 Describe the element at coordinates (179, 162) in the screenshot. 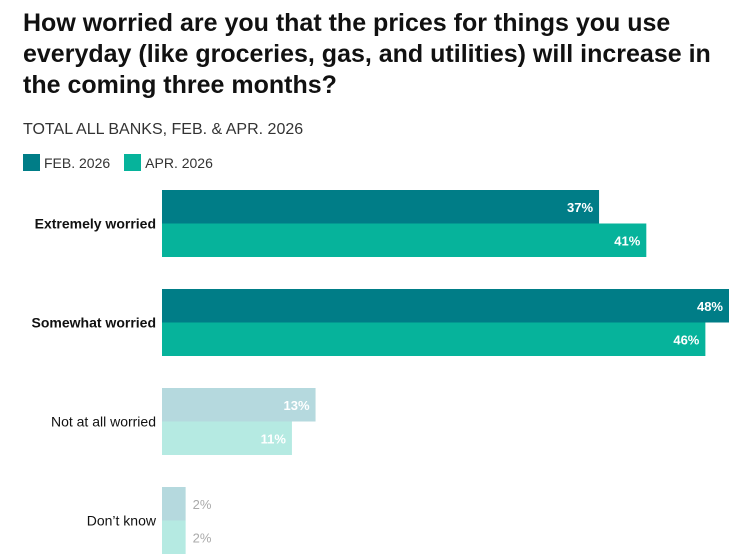

I see `legend-label-apr: APR. 2026` at that location.